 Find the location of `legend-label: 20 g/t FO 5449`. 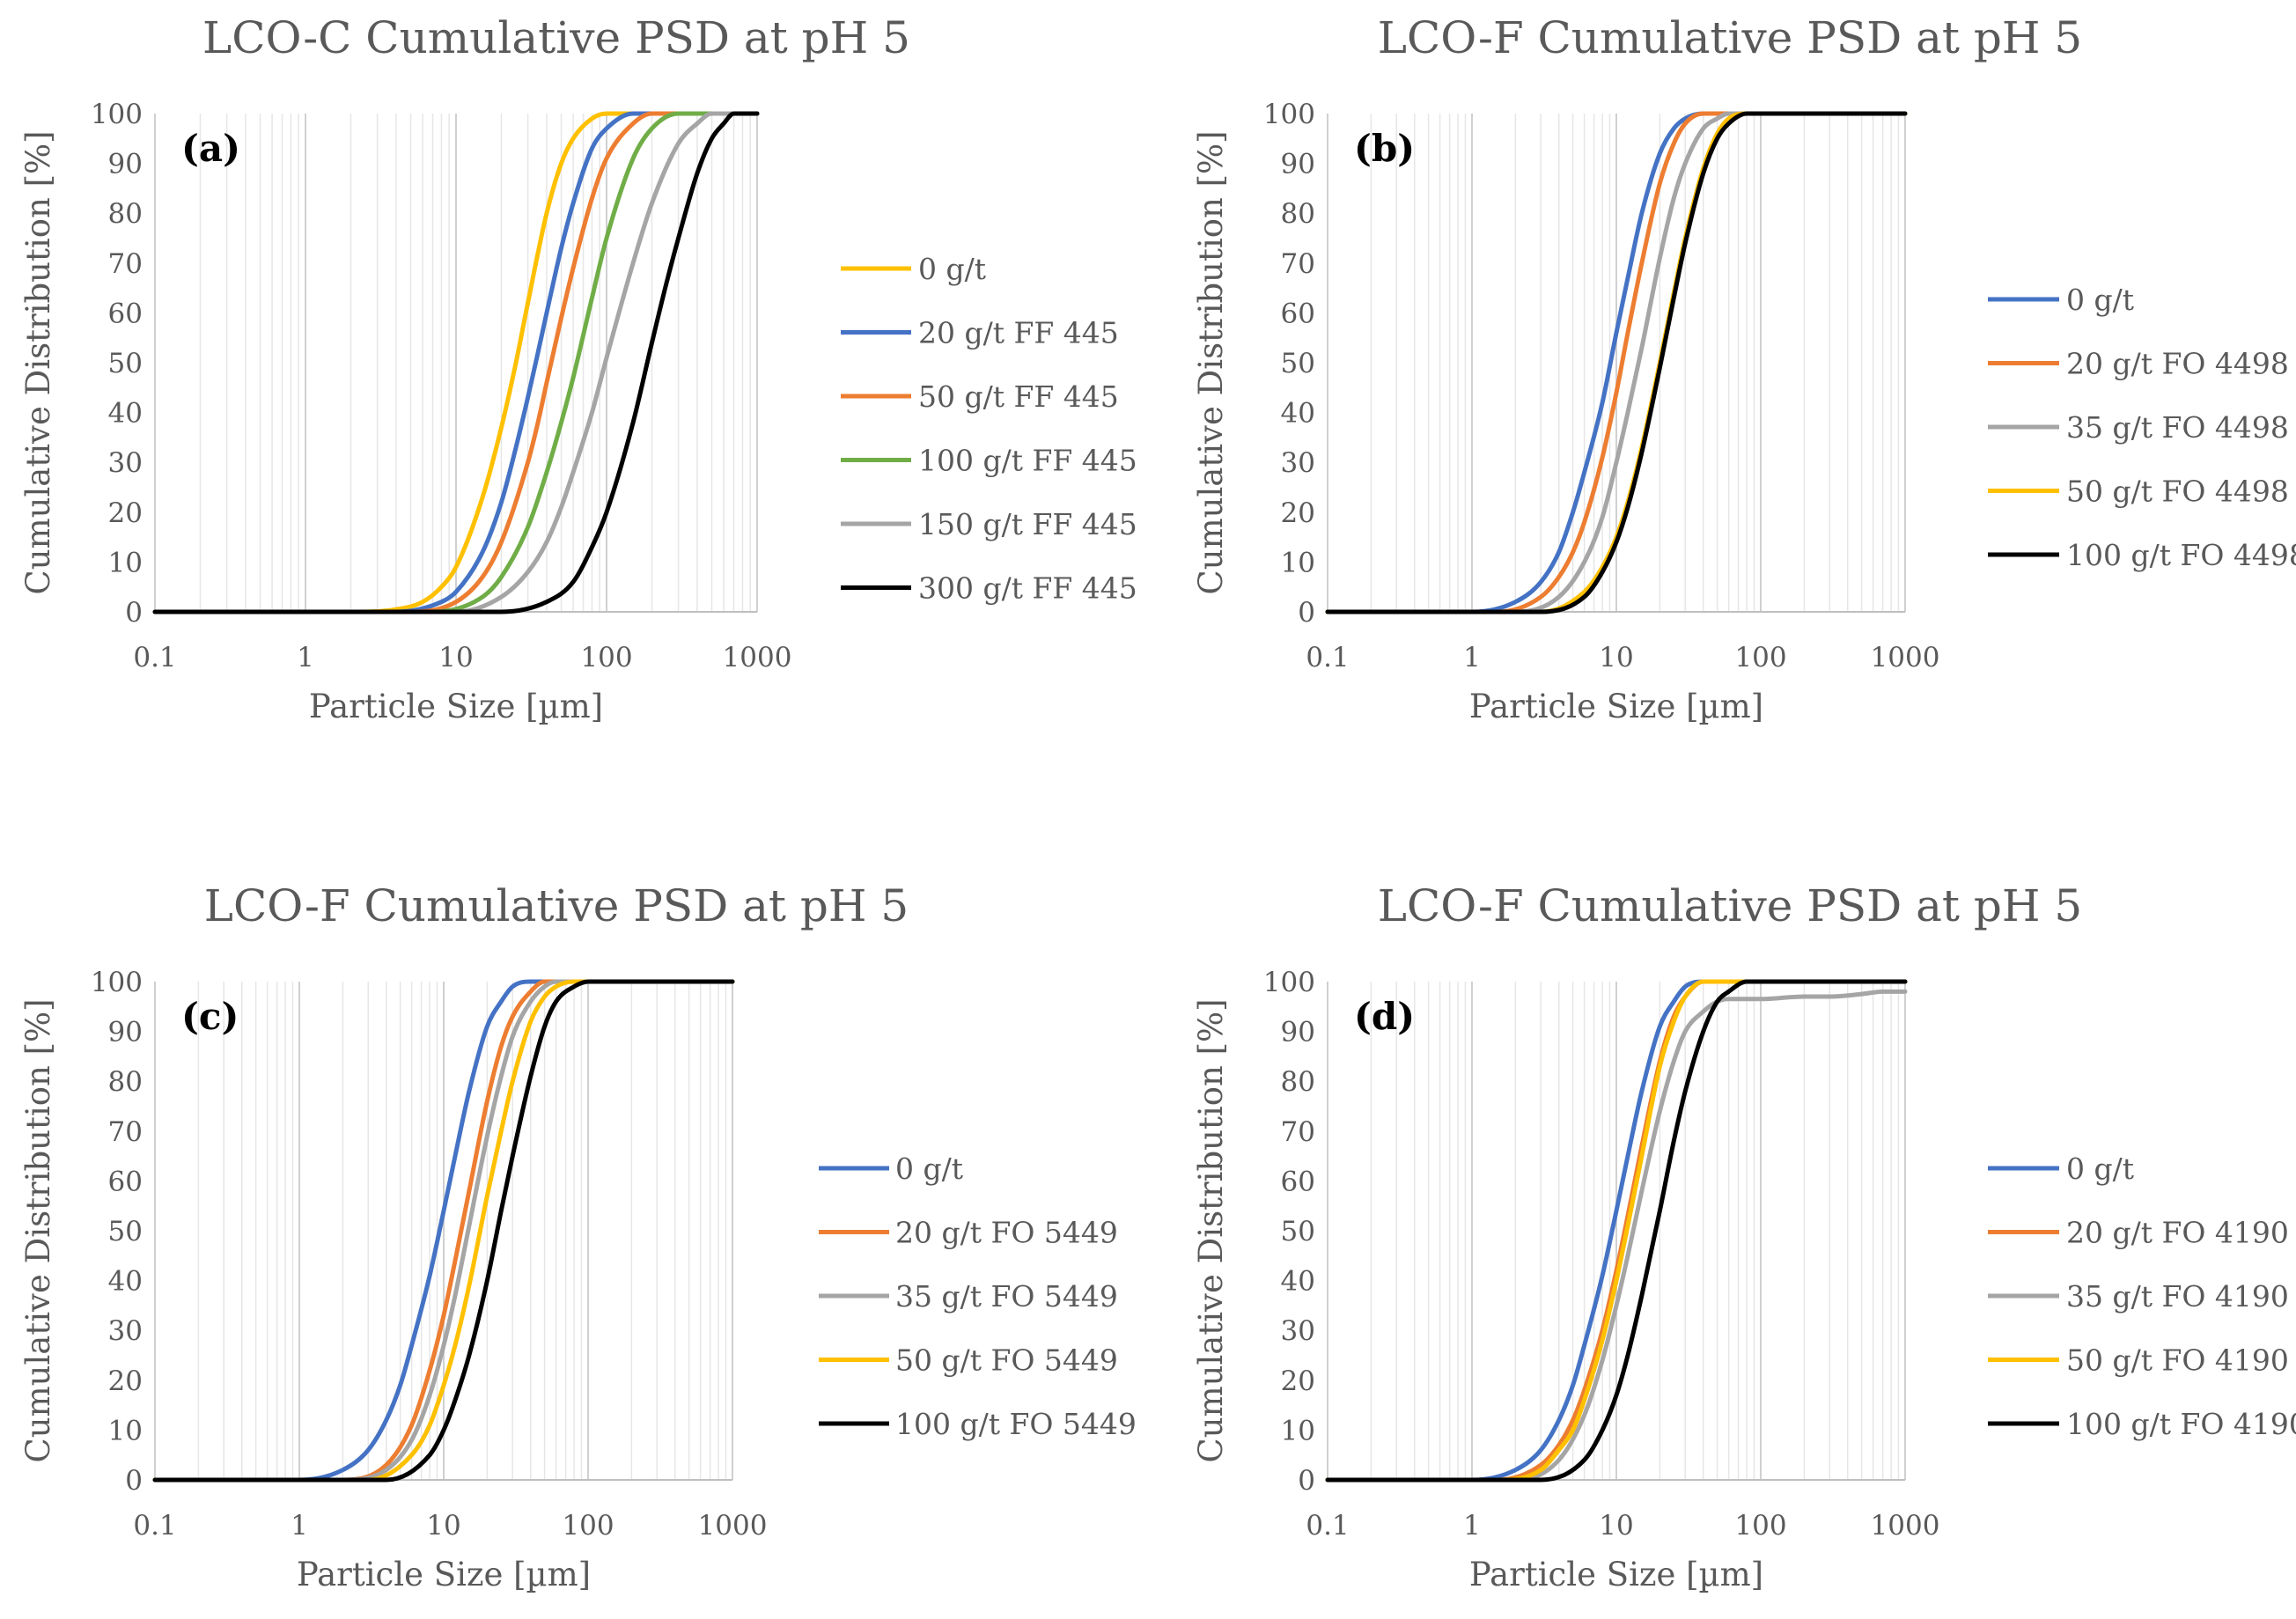

legend-label: 20 g/t FO 5449 is located at coordinates (1006, 1233).